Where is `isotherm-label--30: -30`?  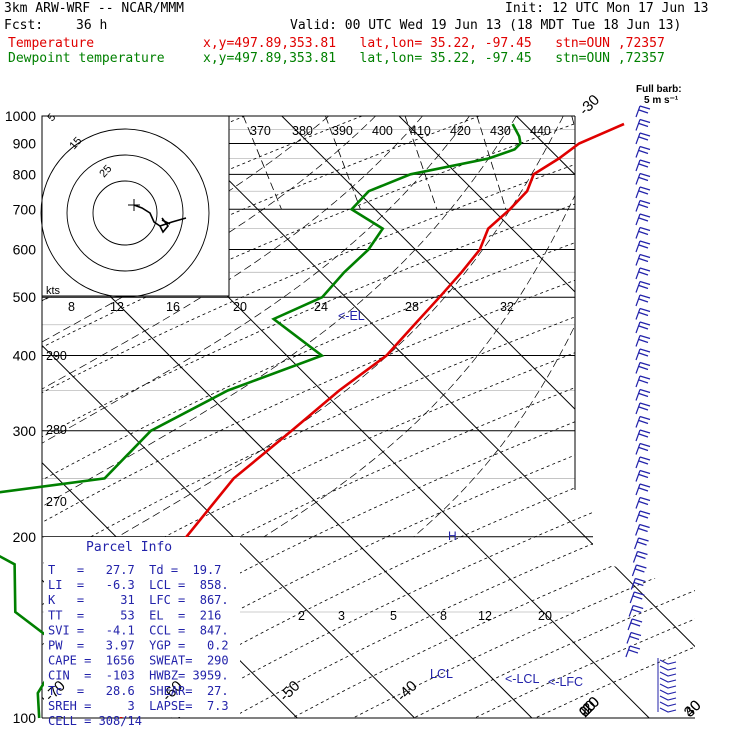 isotherm-label--30: -30 is located at coordinates (589, 104).